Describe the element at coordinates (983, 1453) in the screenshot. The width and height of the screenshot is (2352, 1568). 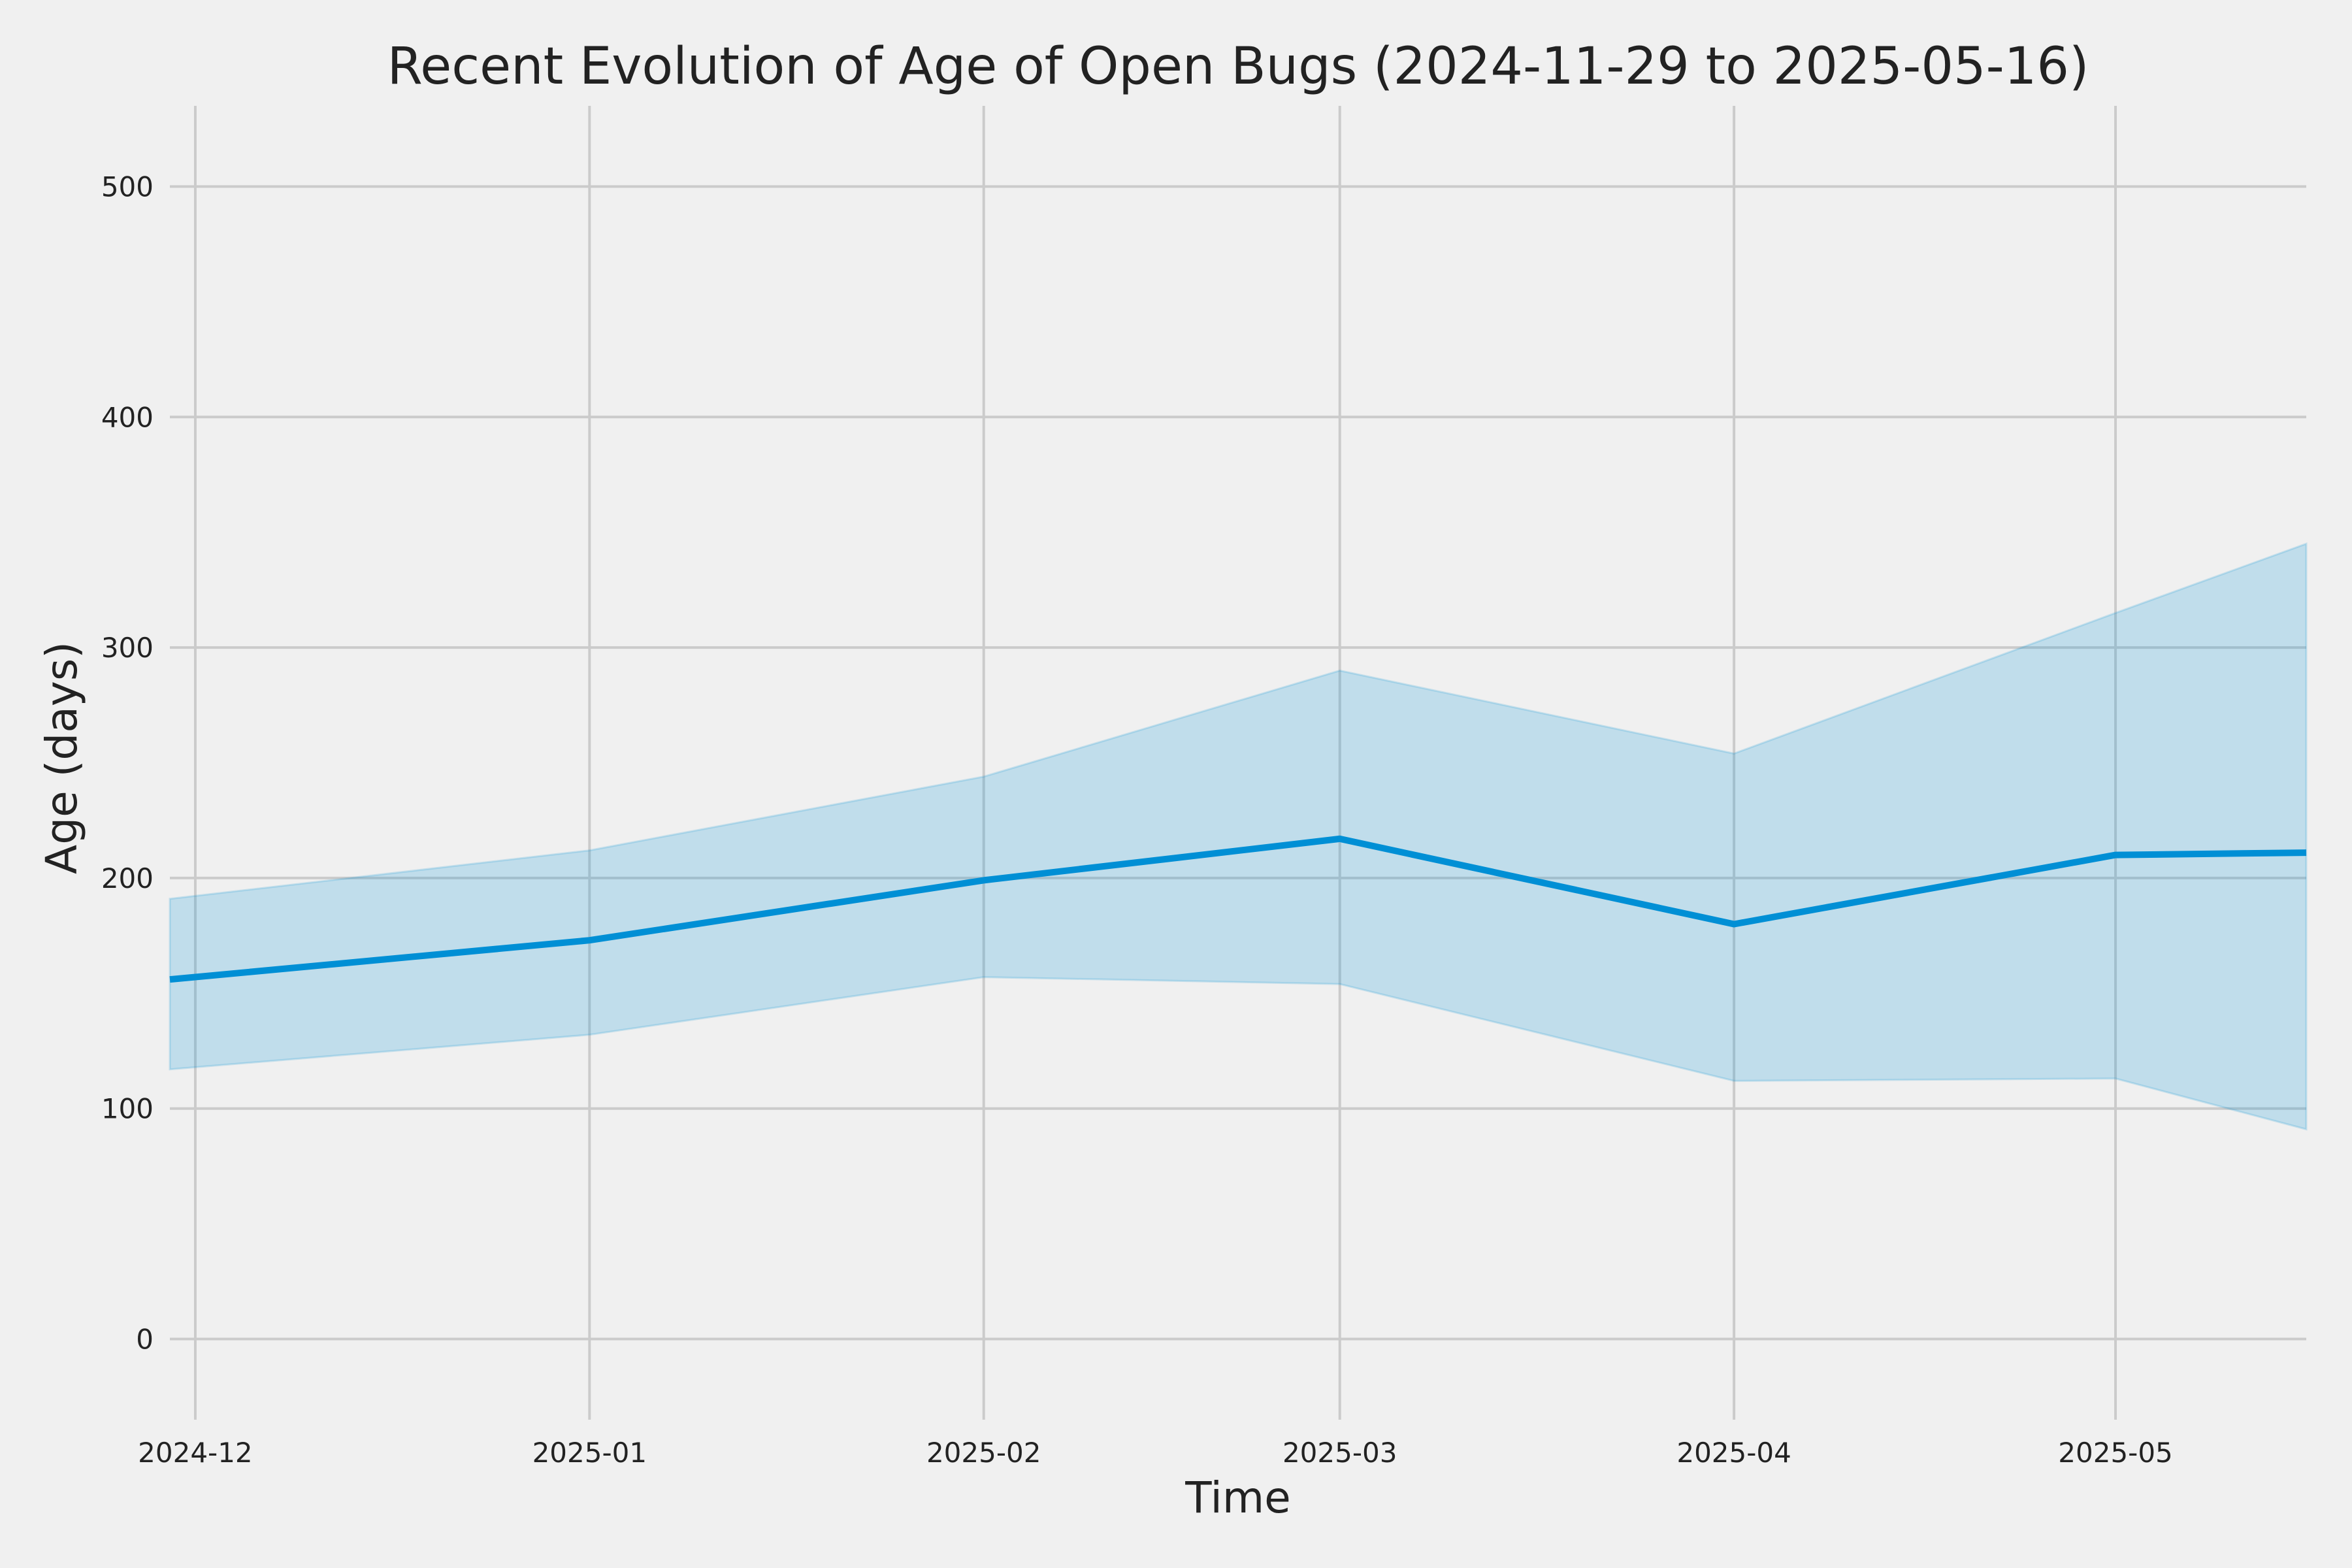
I see `x-tick-label: 2025-02` at that location.